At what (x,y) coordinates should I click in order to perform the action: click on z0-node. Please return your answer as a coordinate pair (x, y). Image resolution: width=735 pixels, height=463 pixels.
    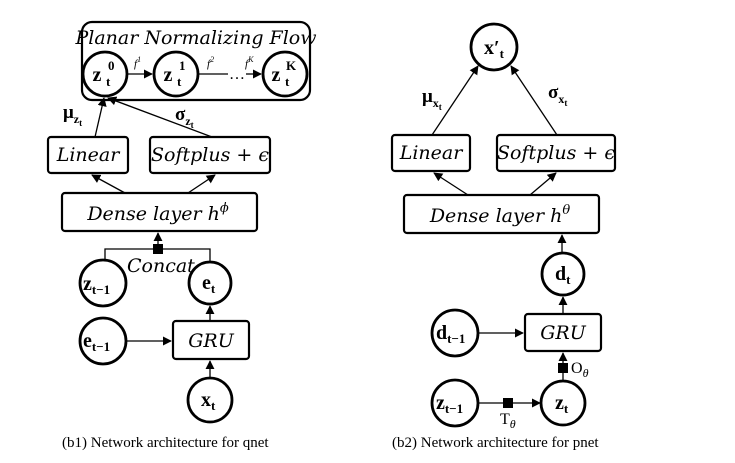
    Looking at the image, I should click on (105, 74).